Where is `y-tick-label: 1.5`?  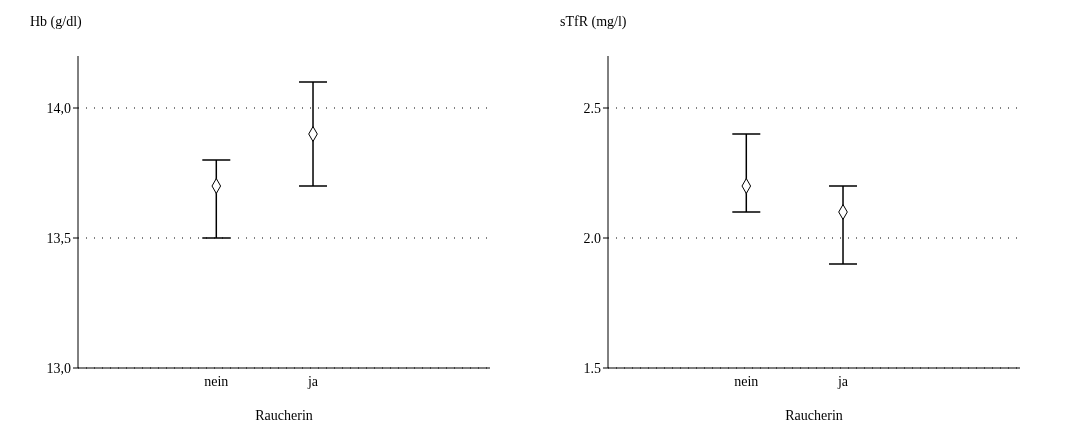 y-tick-label: 1.5 is located at coordinates (592, 368).